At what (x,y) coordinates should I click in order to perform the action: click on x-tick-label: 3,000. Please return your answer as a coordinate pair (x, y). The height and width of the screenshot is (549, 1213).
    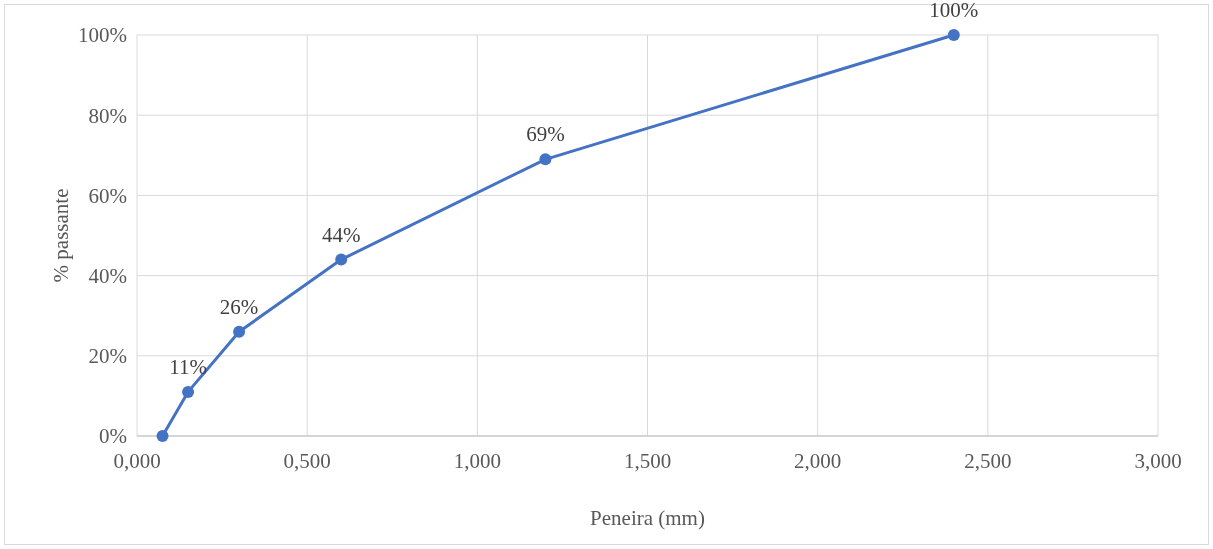
    Looking at the image, I should click on (1158, 461).